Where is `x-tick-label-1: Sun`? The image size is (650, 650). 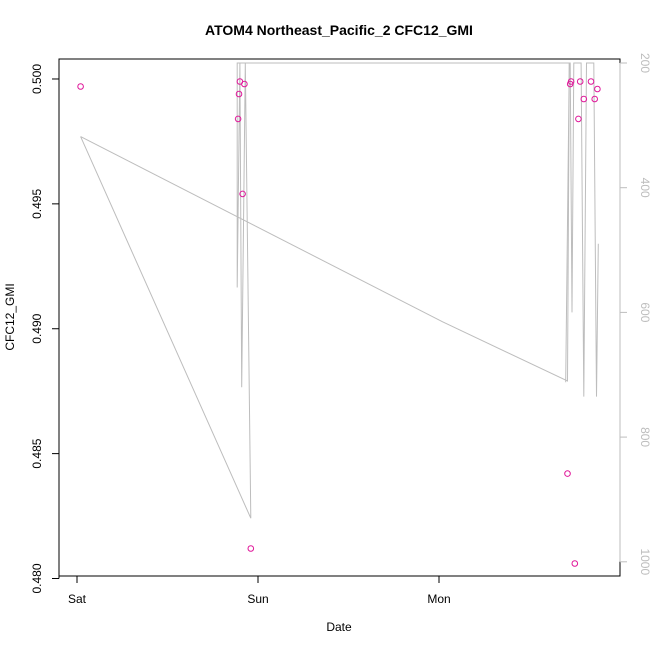 x-tick-label-1: Sun is located at coordinates (257, 599).